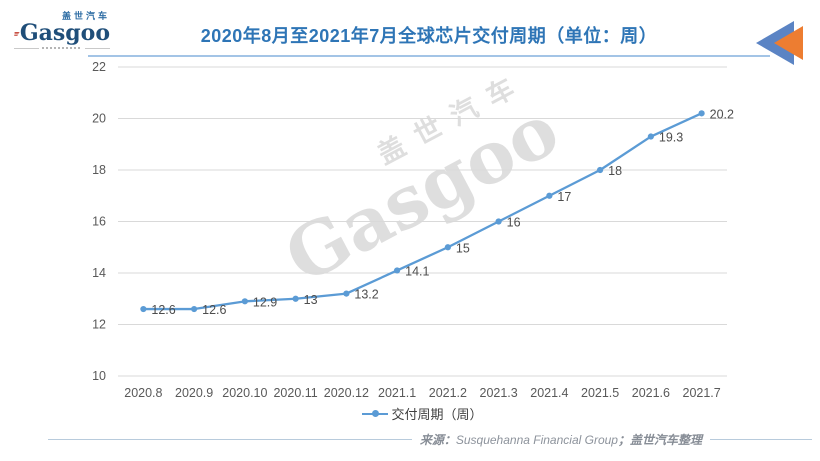  Describe the element at coordinates (311, 300) in the screenshot. I see `svg-text: 13` at that location.